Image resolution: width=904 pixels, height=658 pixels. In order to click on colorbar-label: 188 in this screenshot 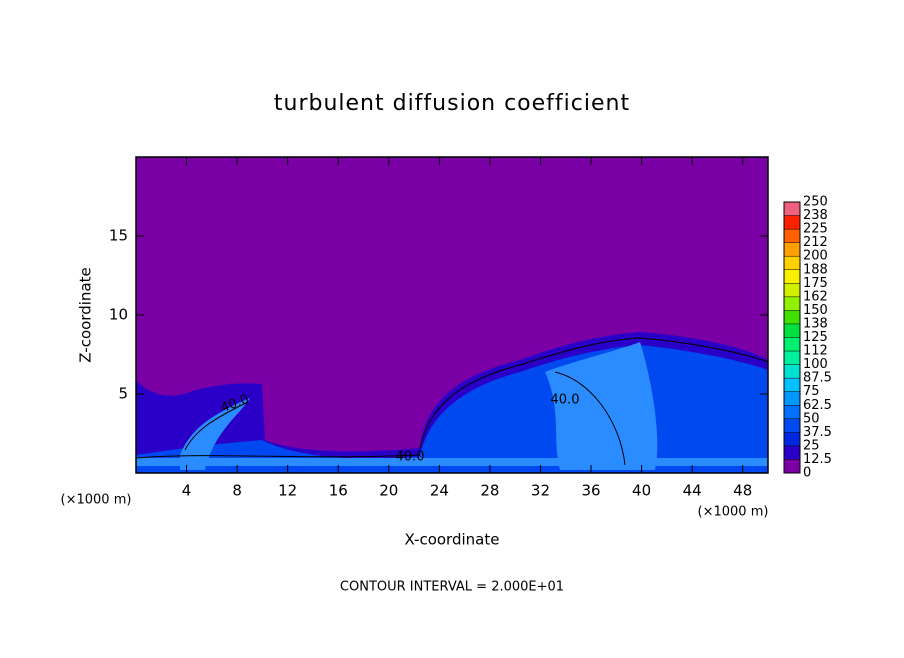, I will do `click(815, 269)`.